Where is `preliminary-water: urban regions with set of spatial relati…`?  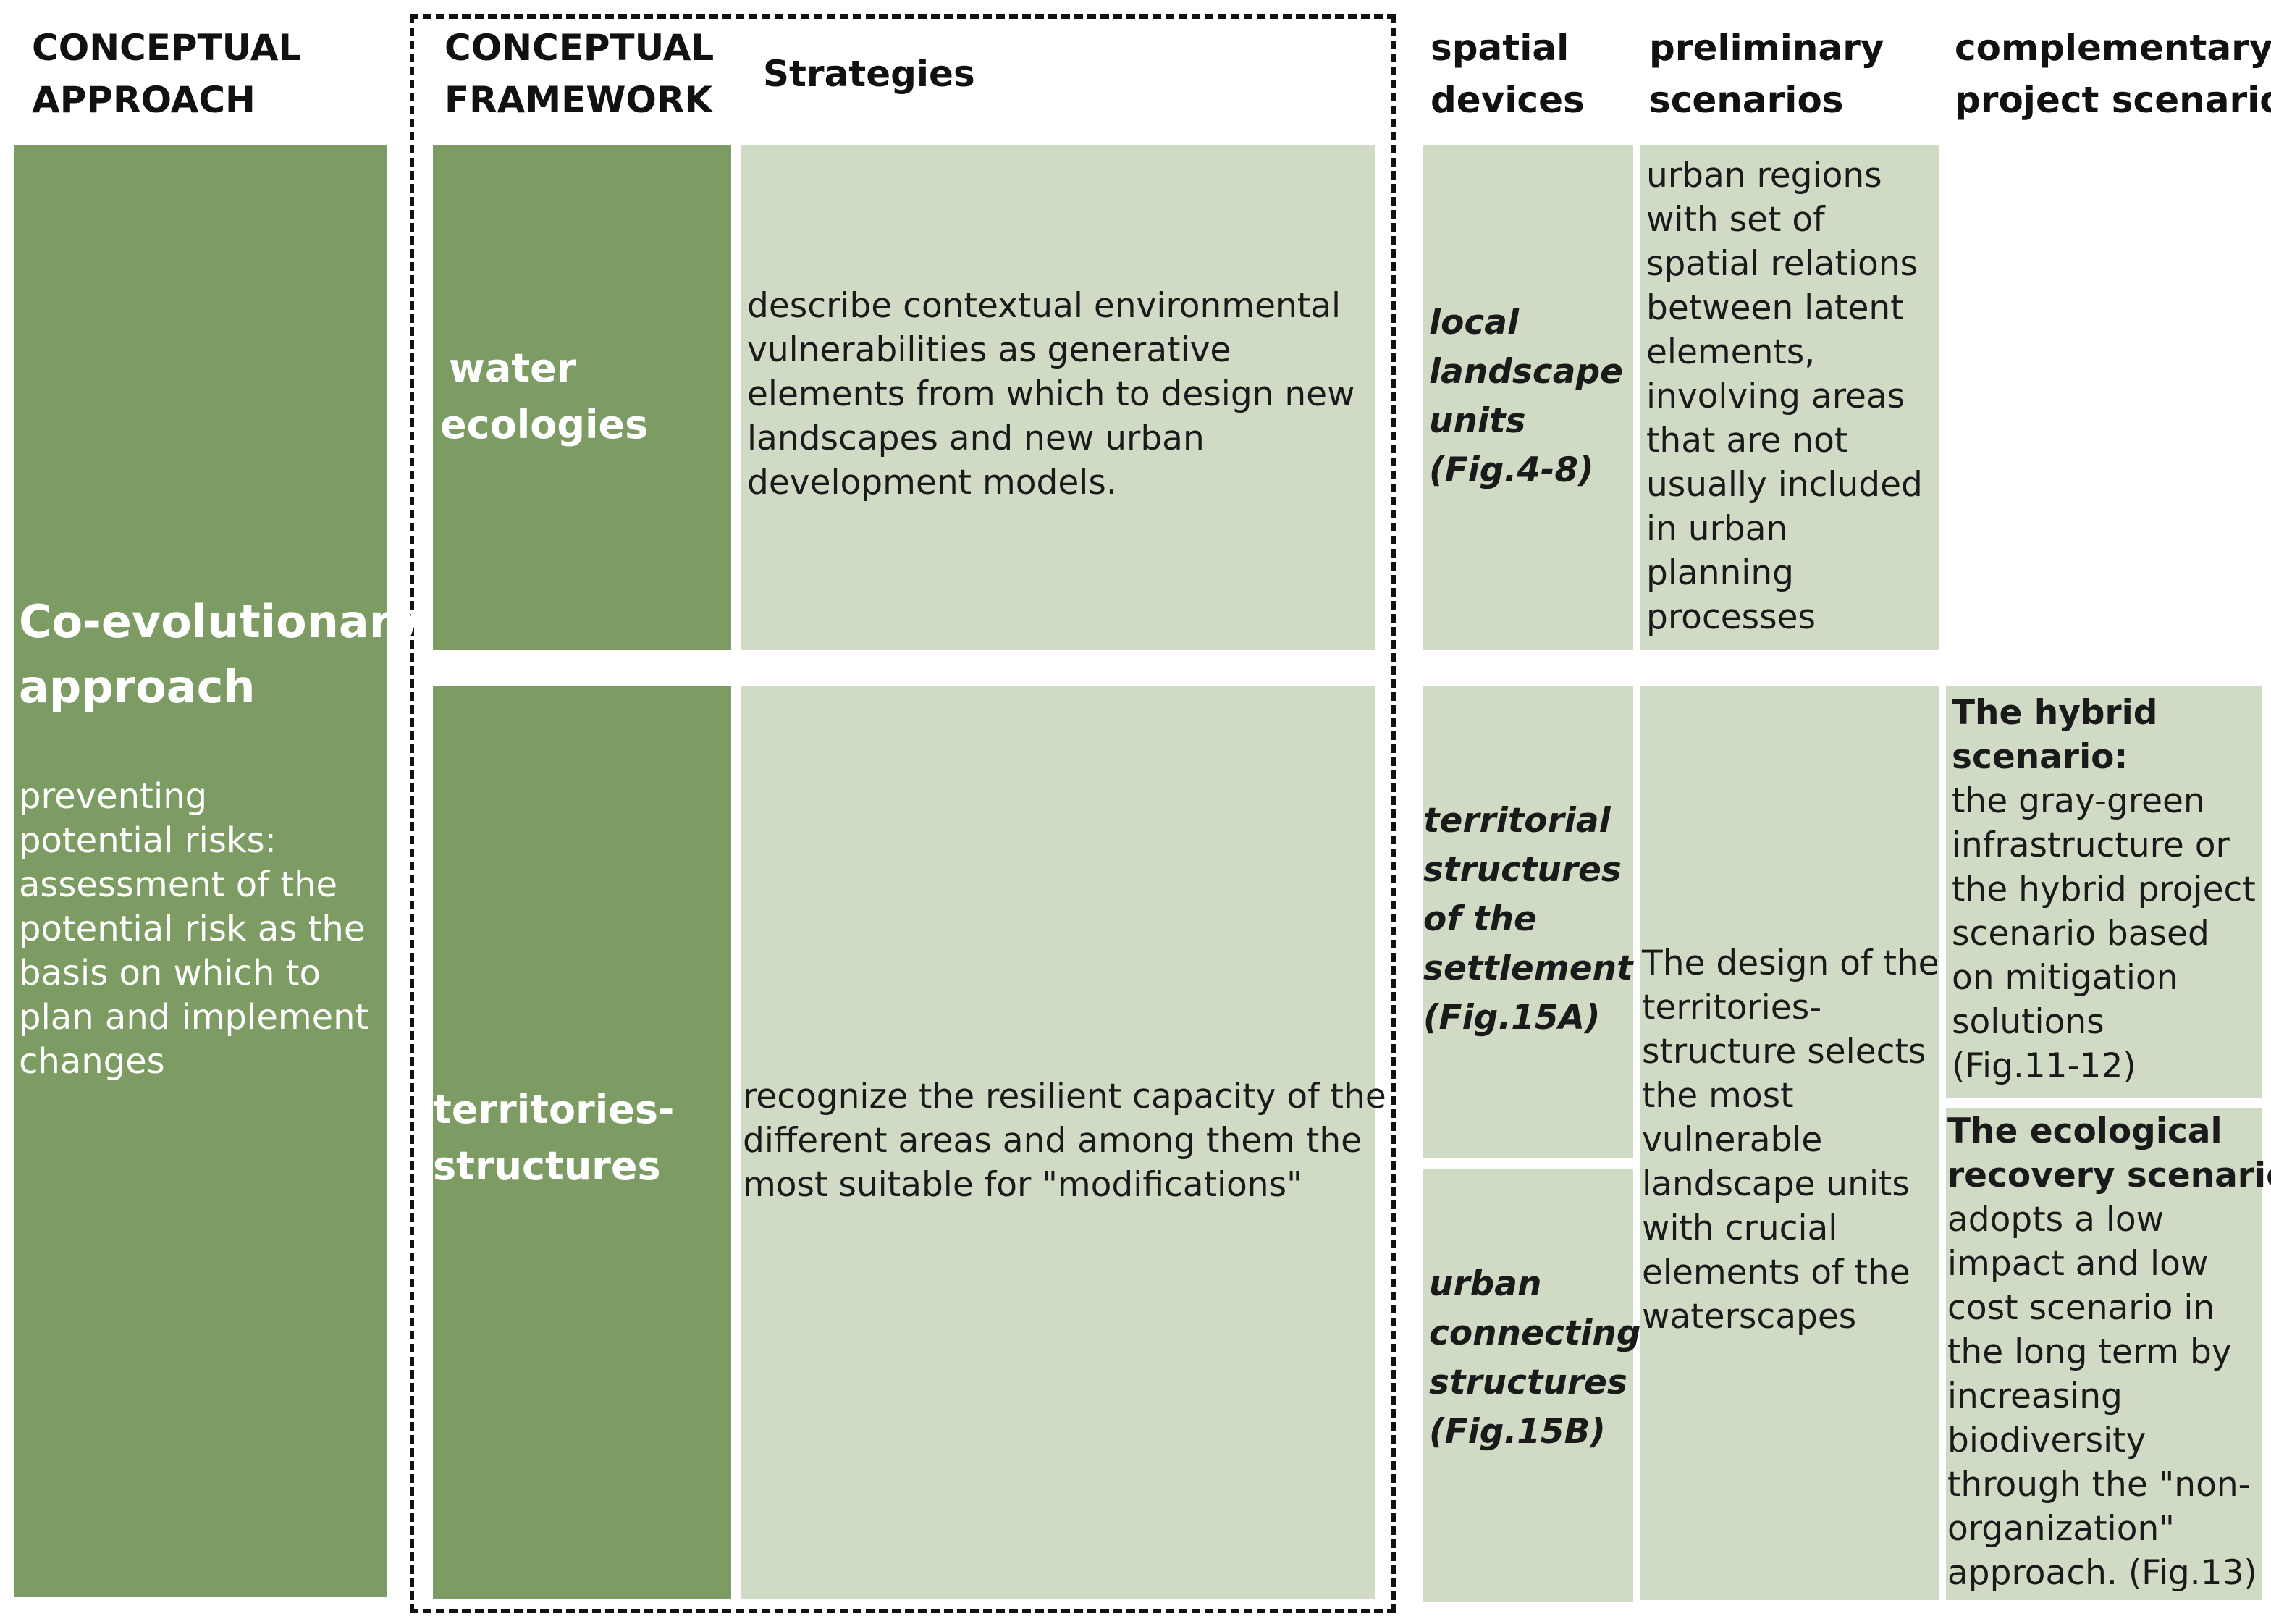
preliminary-water: urban regions with set of spatial relati… is located at coordinates (1789, 397).